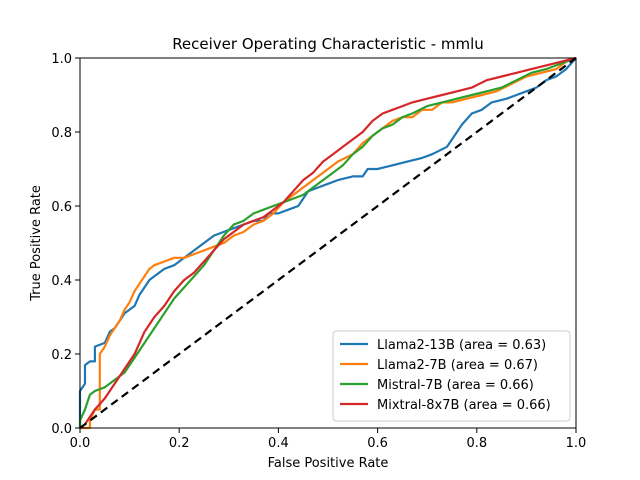 The width and height of the screenshot is (640, 480). I want to click on legend-box, so click(451, 376).